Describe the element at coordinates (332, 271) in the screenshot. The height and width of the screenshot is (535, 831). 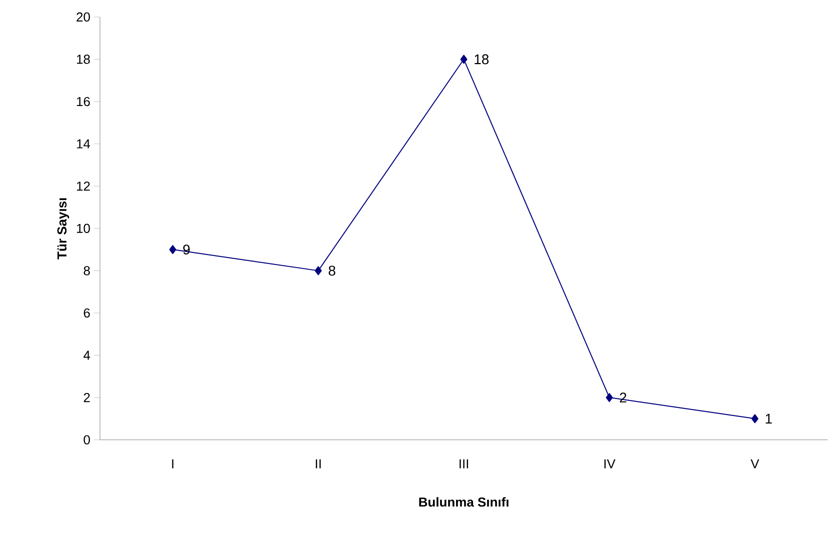
I see `data-label: 8` at that location.